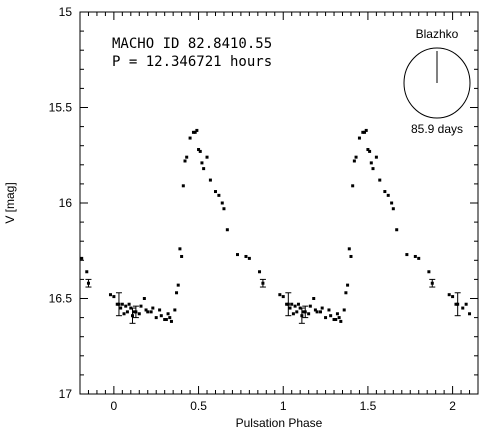 The height and width of the screenshot is (432, 480). What do you see at coordinates (198, 406) in the screenshot?
I see `x-tick-label: 0.5` at bounding box center [198, 406].